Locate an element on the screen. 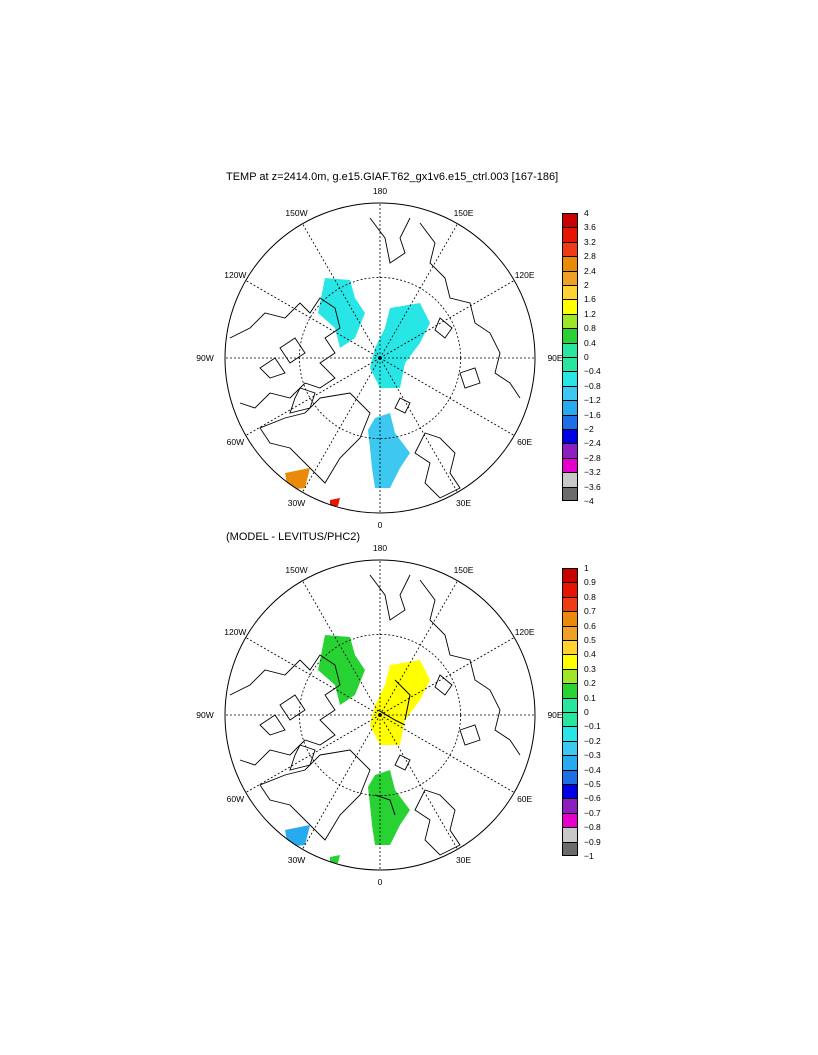  colorbar-tick-label: 2.4 is located at coordinates (590, 270).